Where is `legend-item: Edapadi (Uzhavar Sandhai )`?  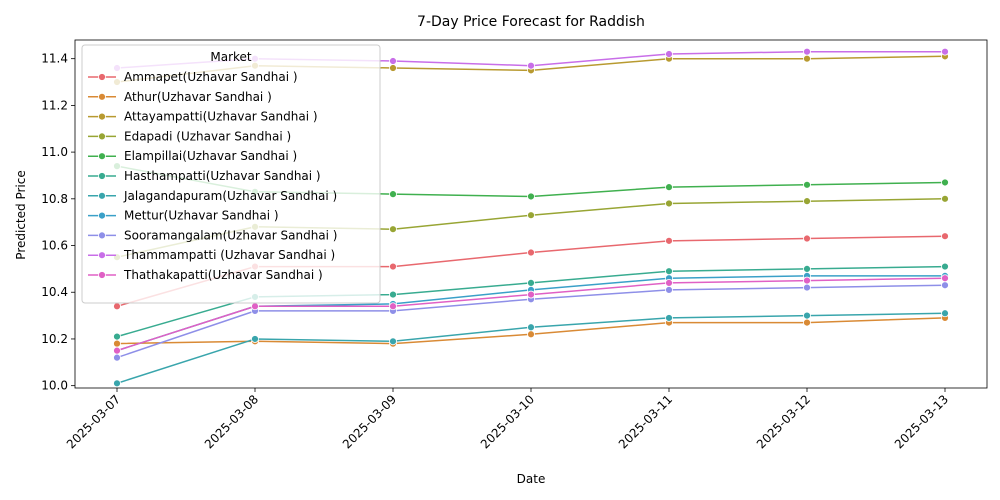
legend-item: Edapadi (Uzhavar Sandhai ) is located at coordinates (189, 136).